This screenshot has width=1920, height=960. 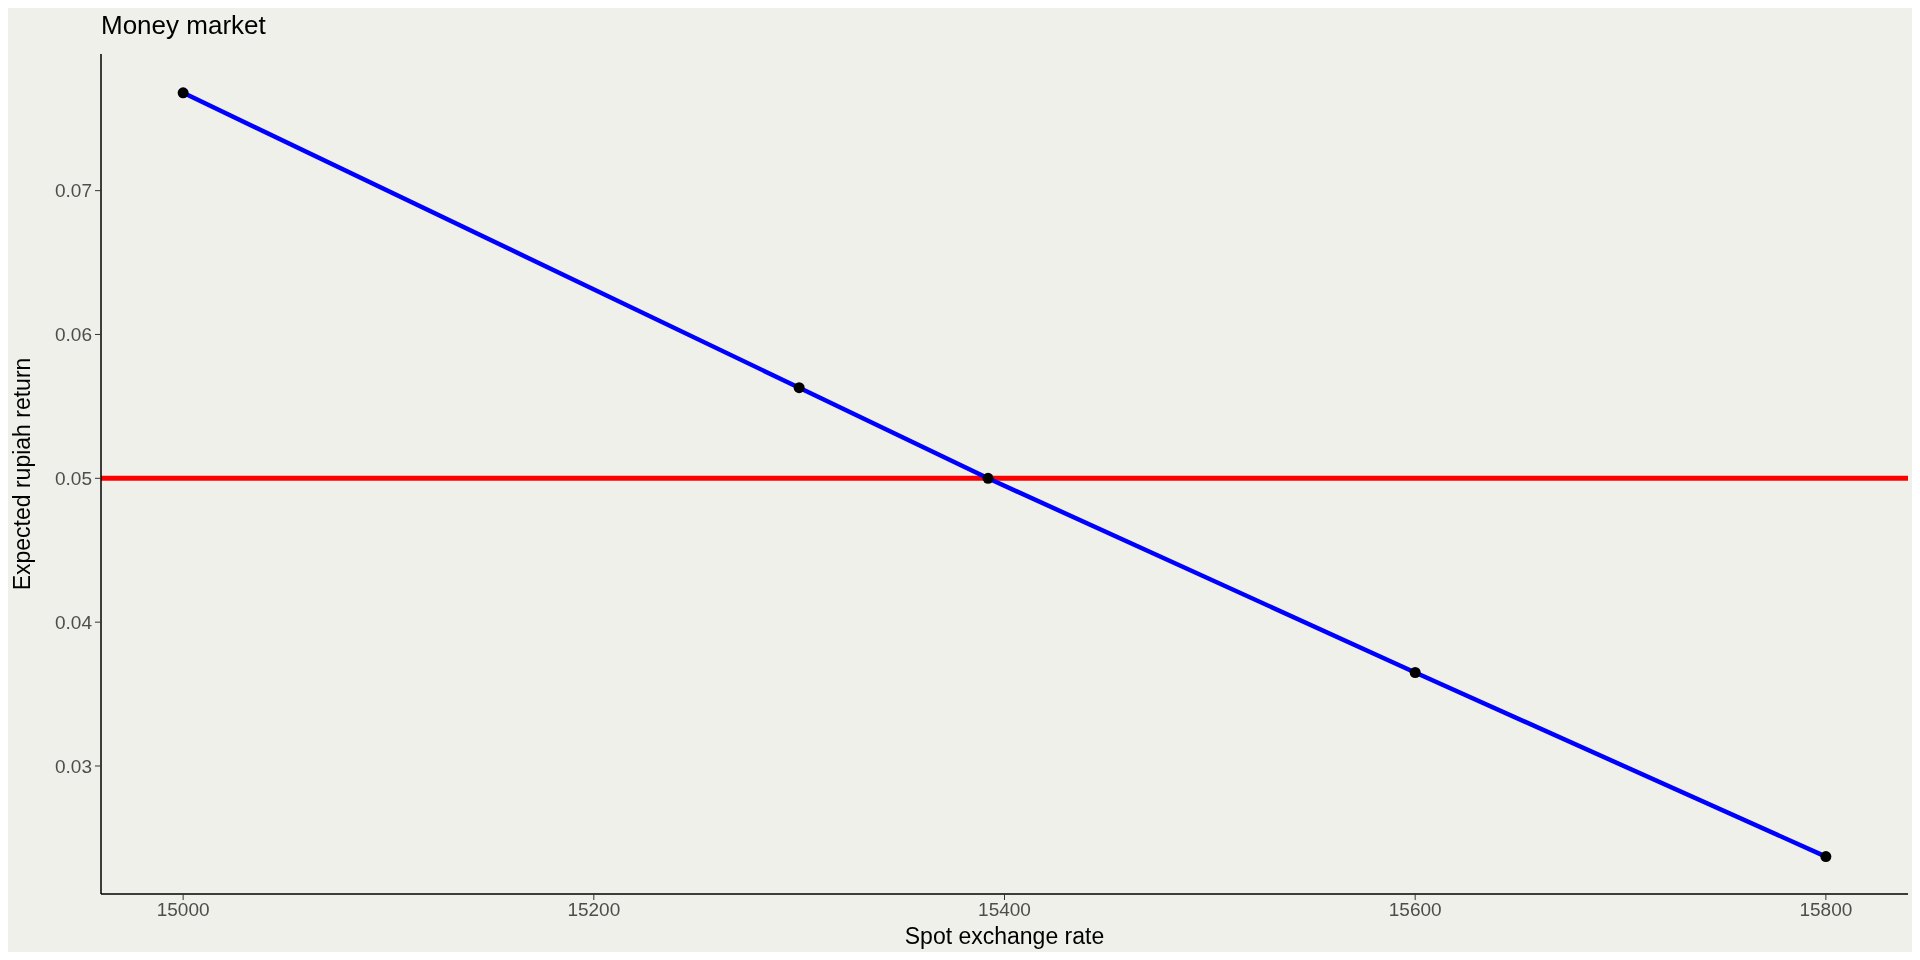 What do you see at coordinates (73, 766) in the screenshot?
I see `y-tick-label: 0.03` at bounding box center [73, 766].